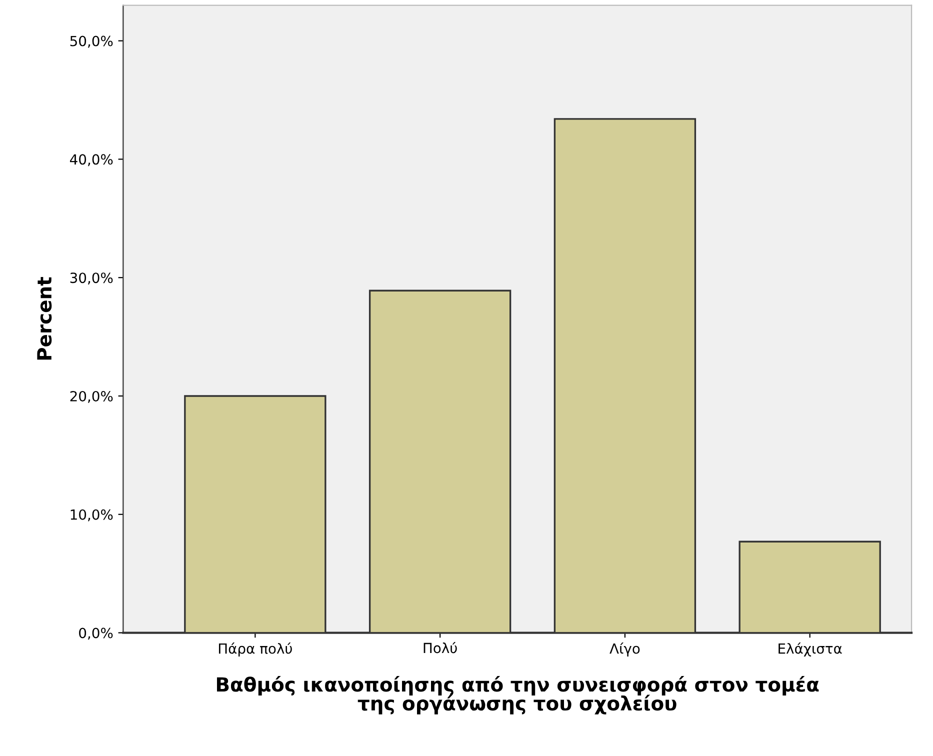 Image resolution: width=933 pixels, height=756 pixels. What do you see at coordinates (91, 396) in the screenshot?
I see `y-tick-label: 20,0%` at bounding box center [91, 396].